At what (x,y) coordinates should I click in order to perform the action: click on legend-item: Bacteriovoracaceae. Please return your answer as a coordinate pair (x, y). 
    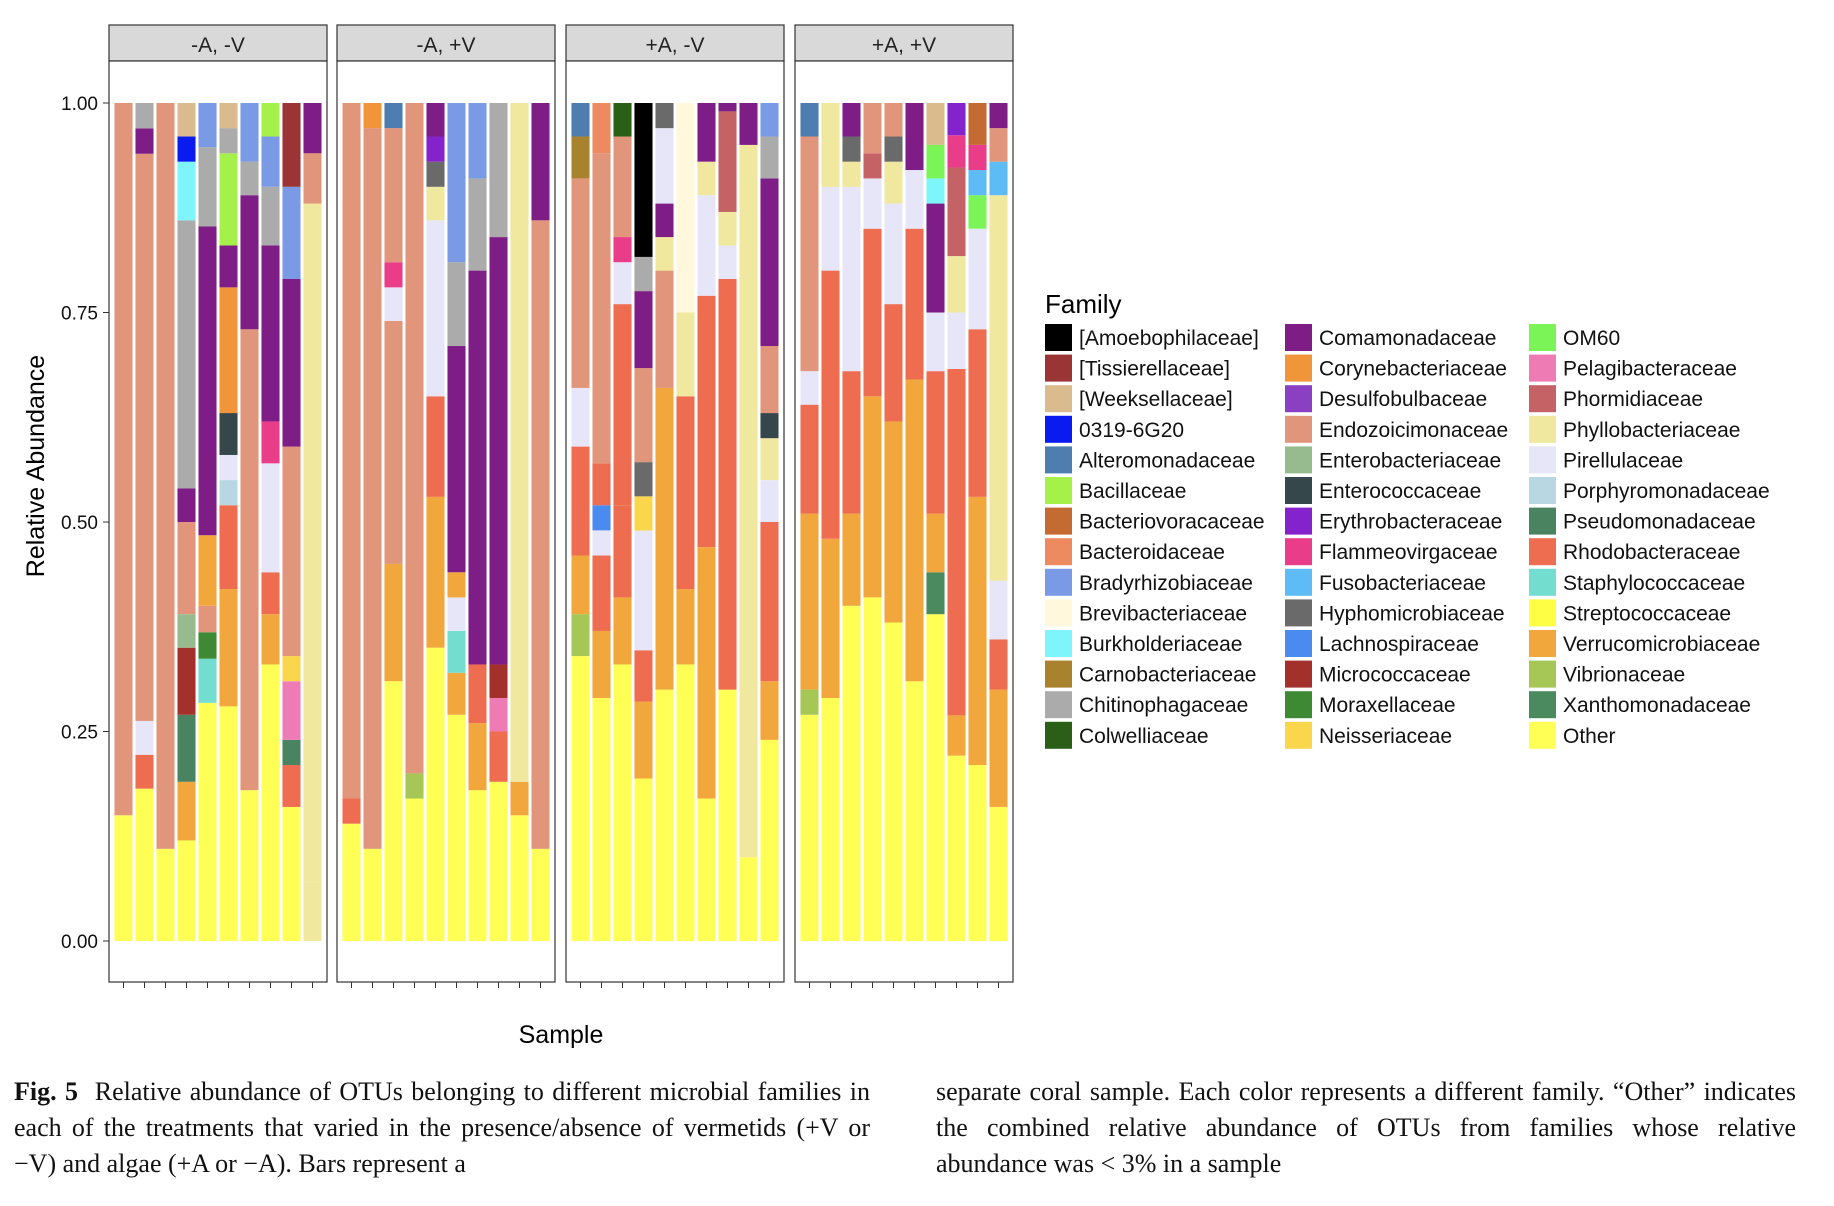
    Looking at the image, I should click on (1155, 521).